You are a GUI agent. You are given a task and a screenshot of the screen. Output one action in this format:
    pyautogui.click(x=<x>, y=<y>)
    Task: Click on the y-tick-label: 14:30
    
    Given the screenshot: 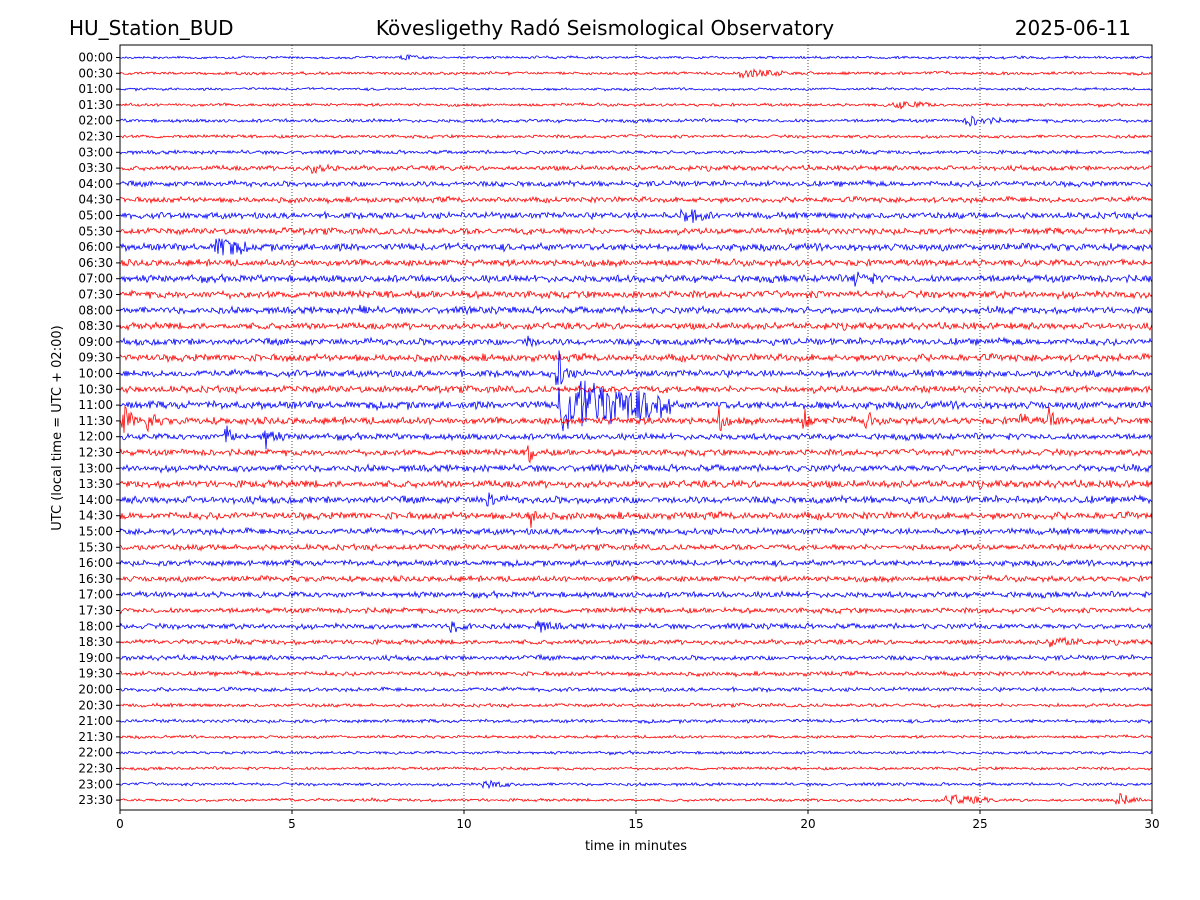 What is the action you would take?
    pyautogui.click(x=95, y=516)
    